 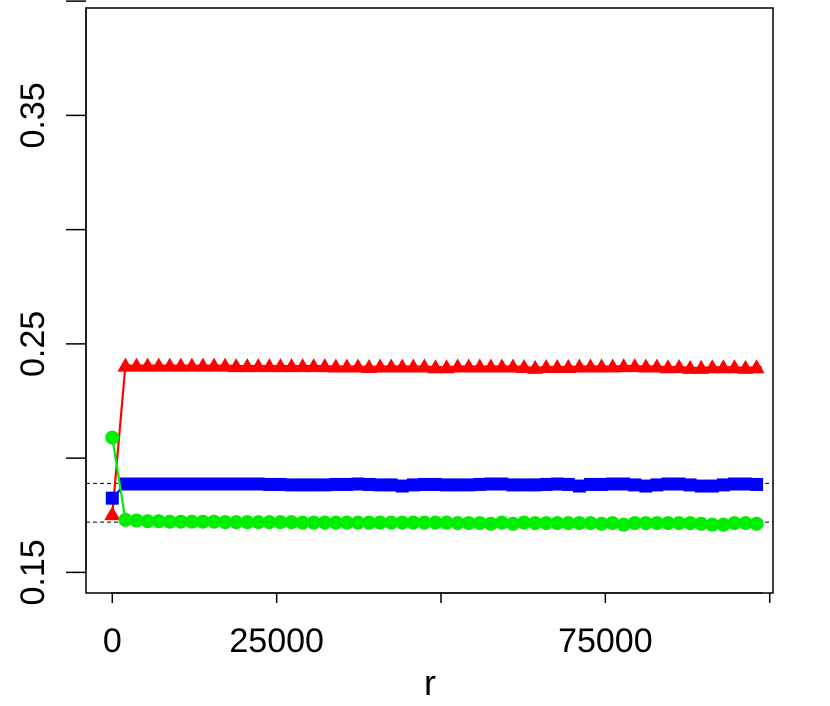 I want to click on x-tick-label: 0, so click(x=112, y=641).